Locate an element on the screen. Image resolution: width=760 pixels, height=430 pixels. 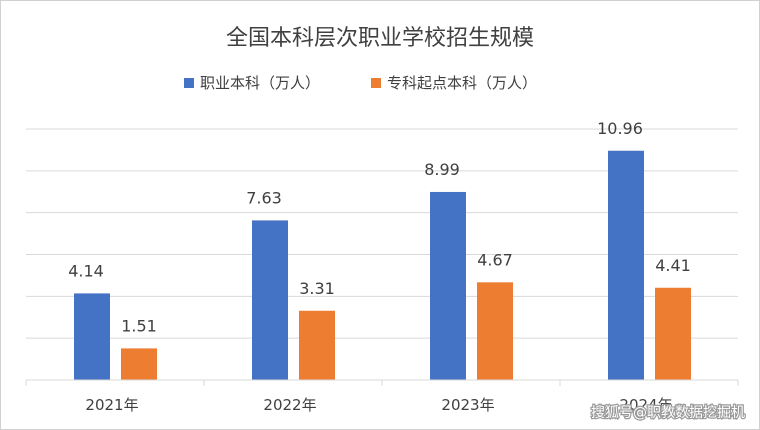
data-label-upgraded-bachelor-4: 4.41 is located at coordinates (673, 265).